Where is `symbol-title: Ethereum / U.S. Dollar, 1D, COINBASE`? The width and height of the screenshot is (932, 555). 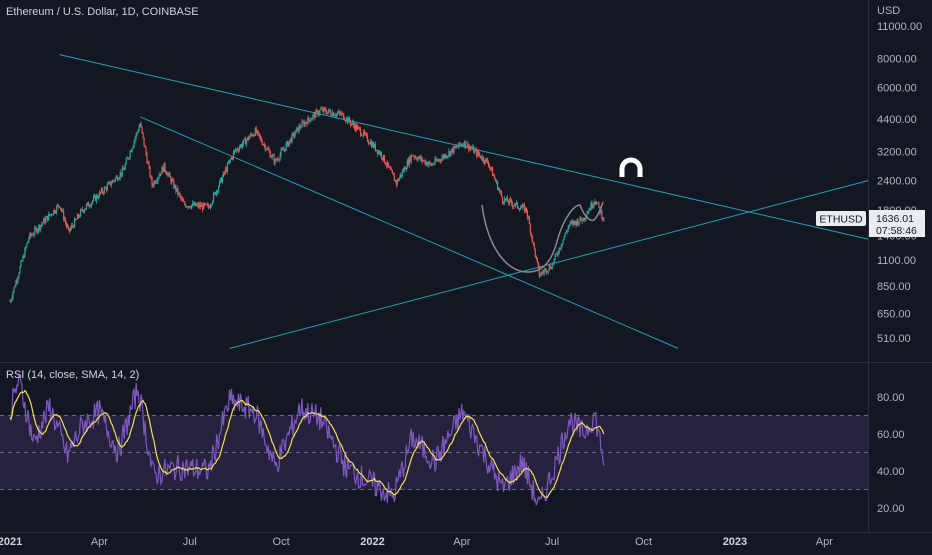 symbol-title: Ethereum / U.S. Dollar, 1D, COINBASE is located at coordinates (102, 12).